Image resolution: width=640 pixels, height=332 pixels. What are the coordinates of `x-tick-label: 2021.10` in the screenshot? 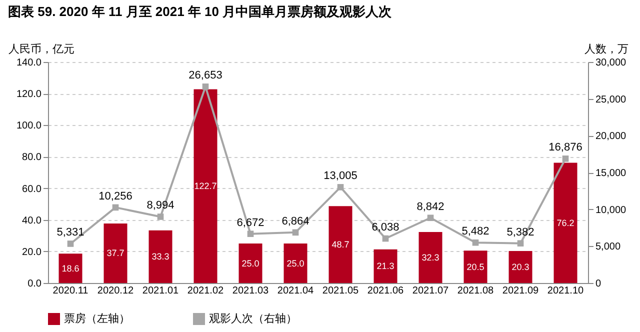 It's located at (565, 291).